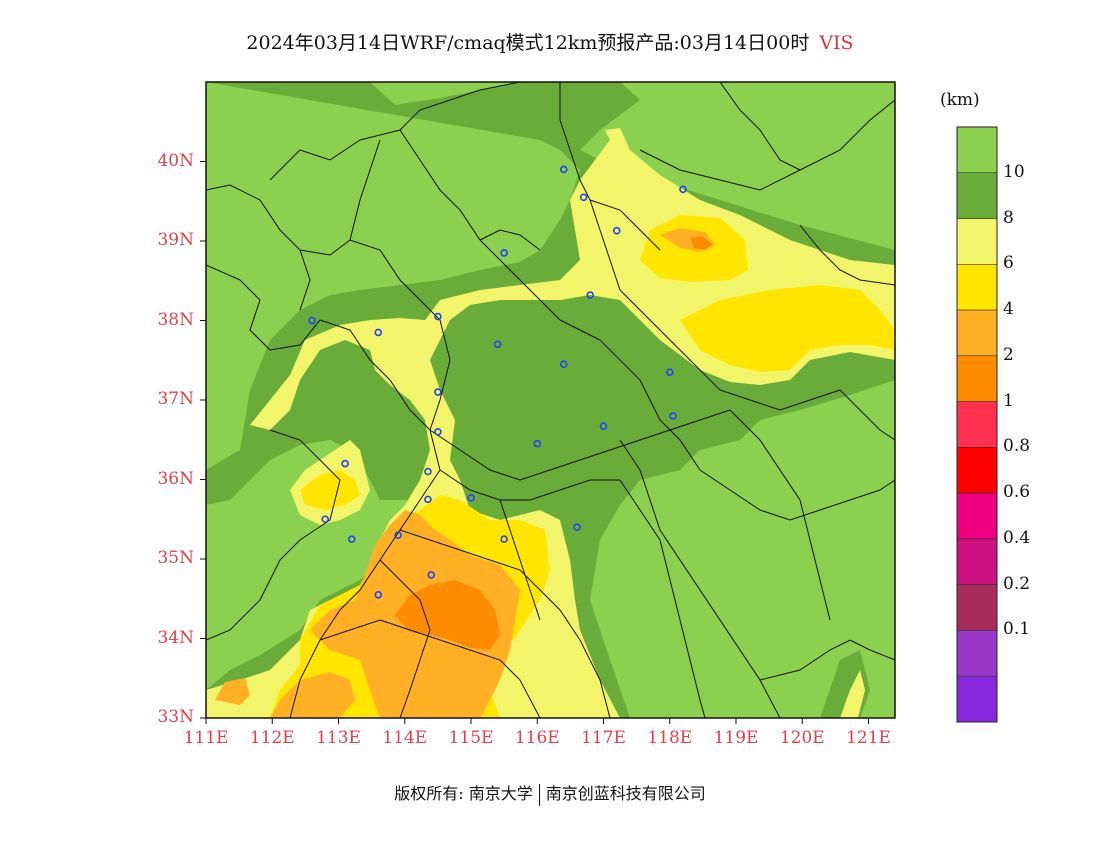 This screenshot has width=1100, height=850. I want to click on colorbar-label: 0.2, so click(1017, 583).